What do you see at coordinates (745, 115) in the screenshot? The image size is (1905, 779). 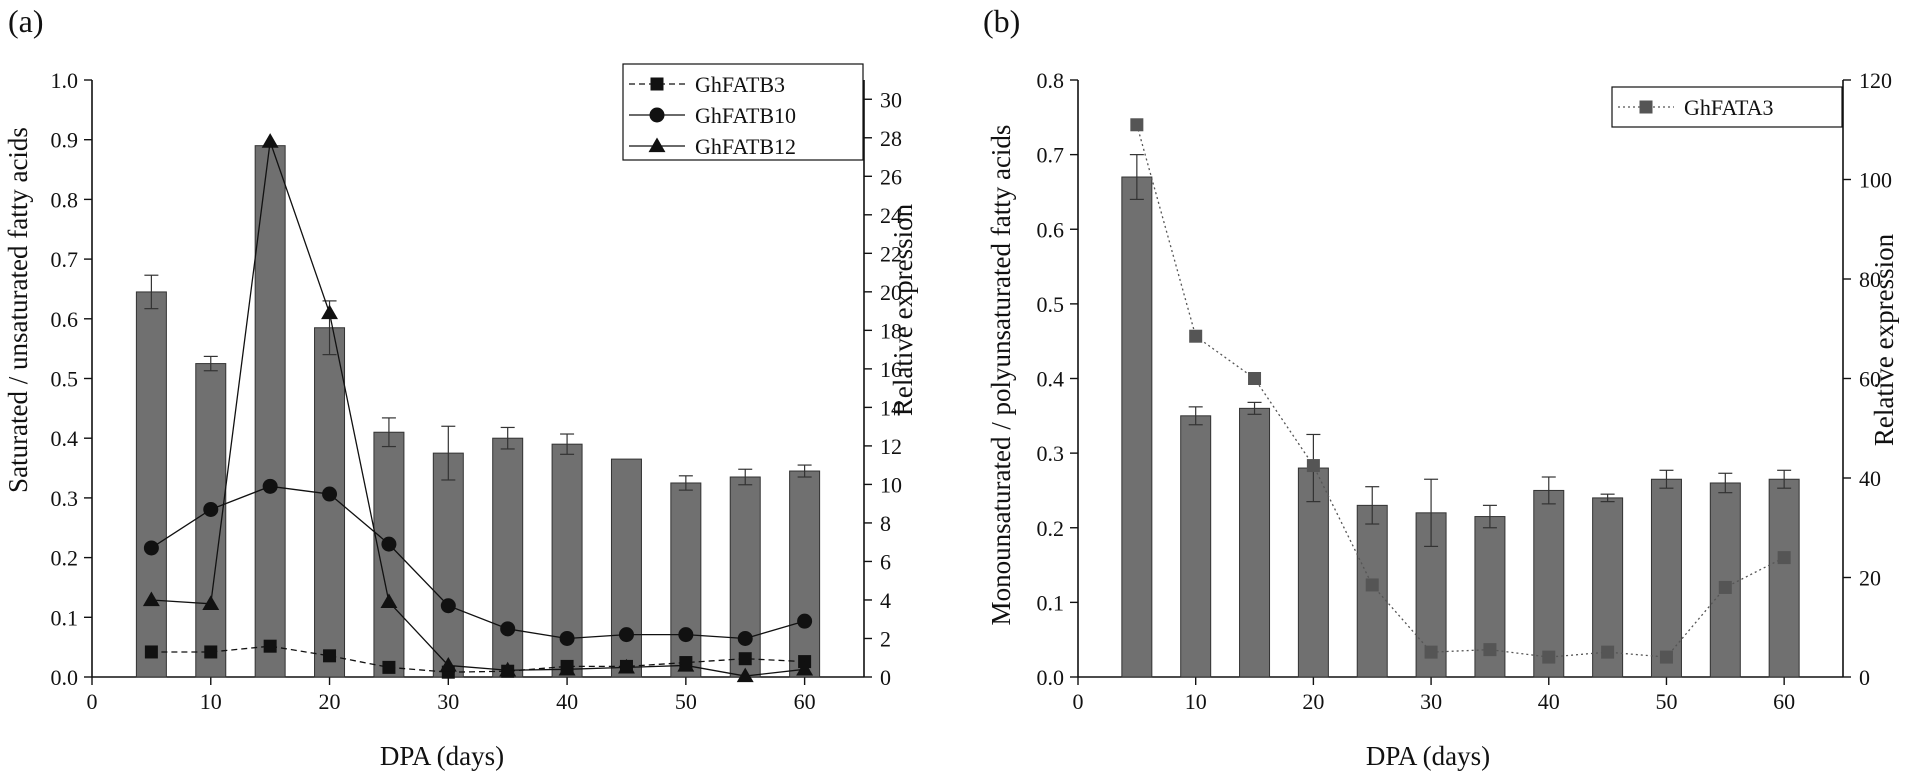 I see `legend-label: GhFATB10` at bounding box center [745, 115].